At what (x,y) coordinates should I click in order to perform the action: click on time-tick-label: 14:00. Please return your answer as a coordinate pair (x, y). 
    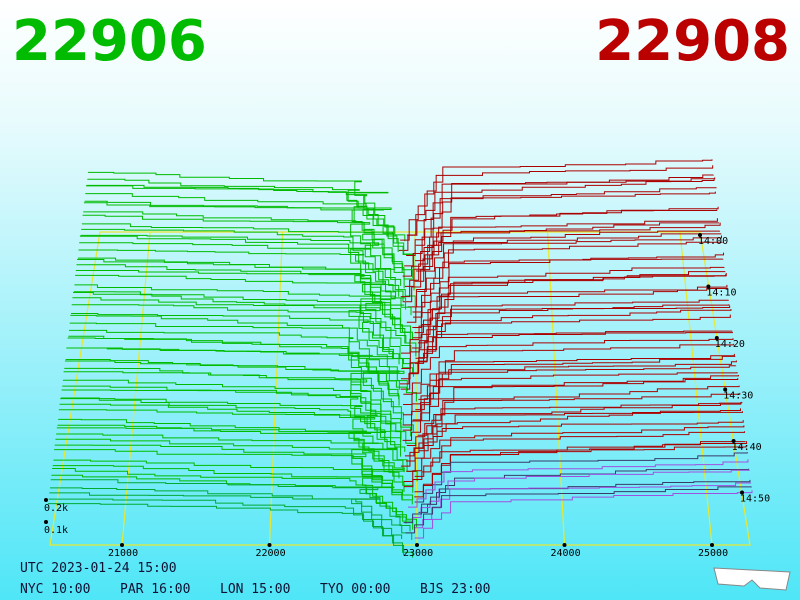
    Looking at the image, I should click on (713, 241).